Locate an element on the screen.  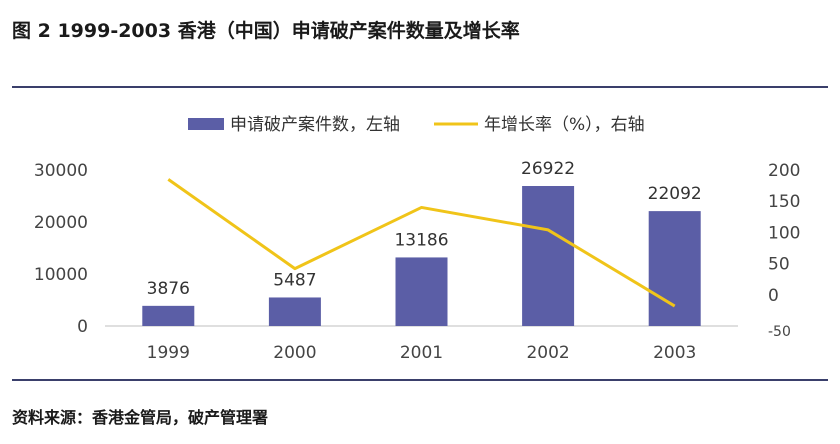
bar-data-label: 5487 is located at coordinates (294, 280).